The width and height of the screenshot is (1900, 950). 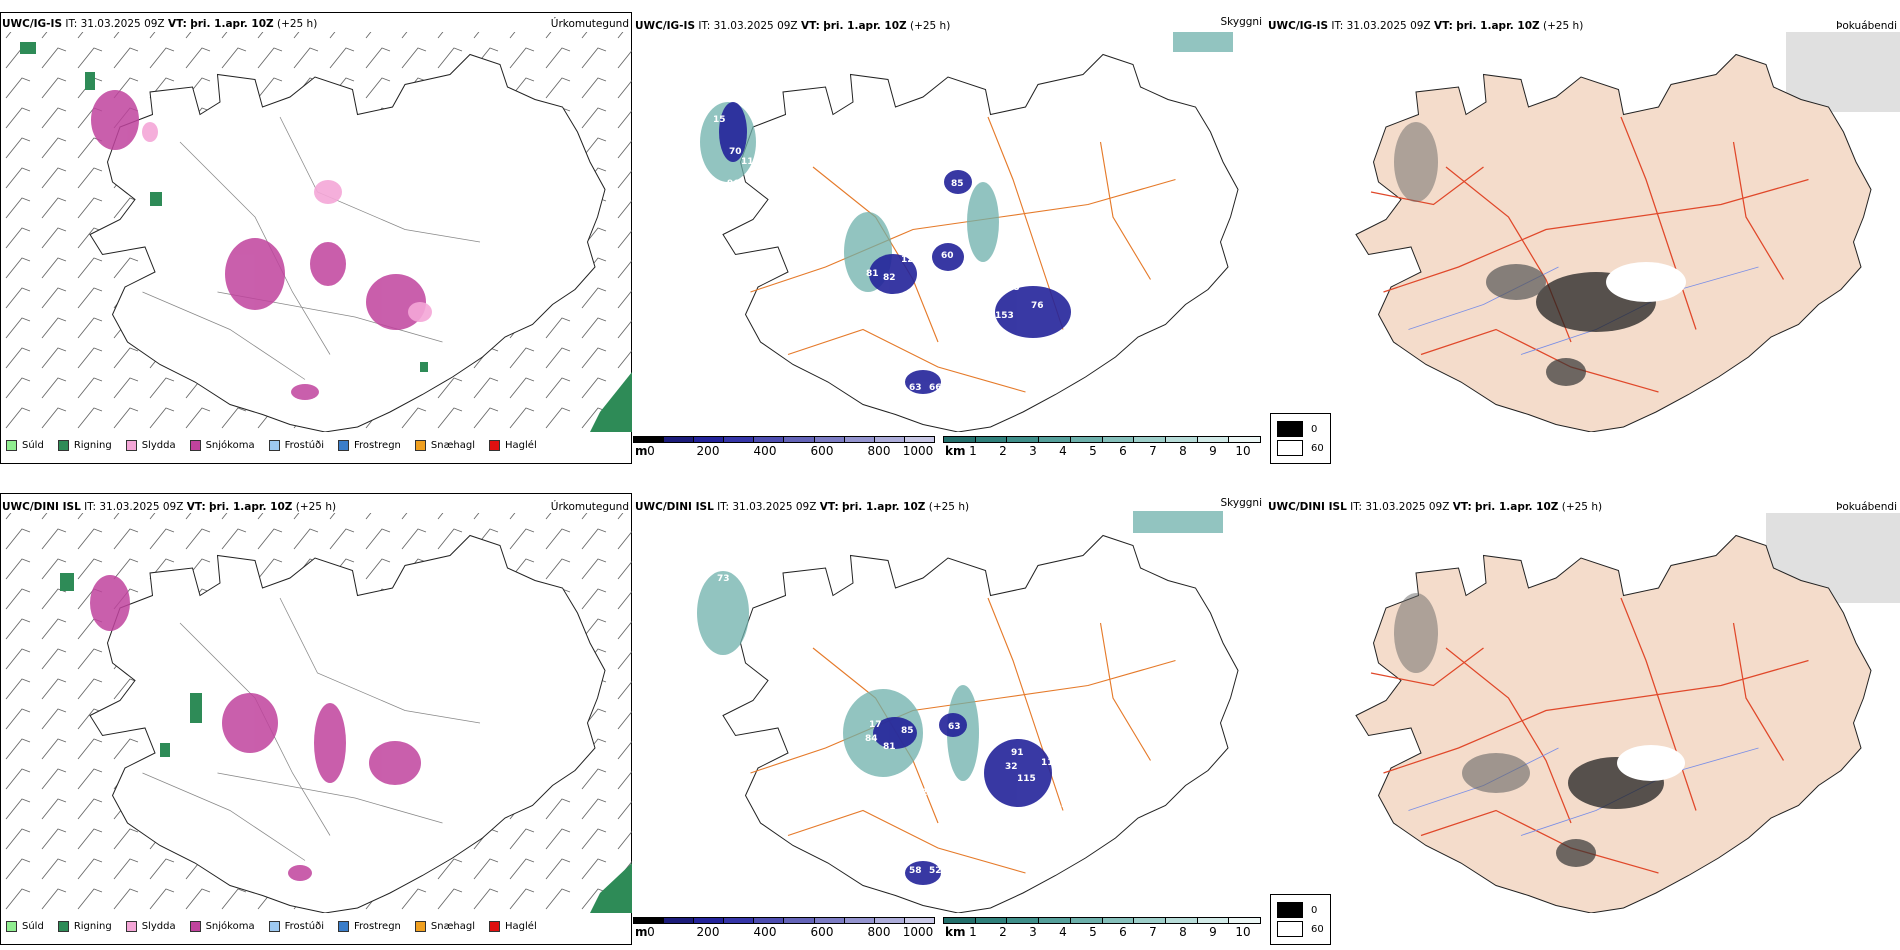 I want to click on vis-label: 52, so click(x=935, y=871).